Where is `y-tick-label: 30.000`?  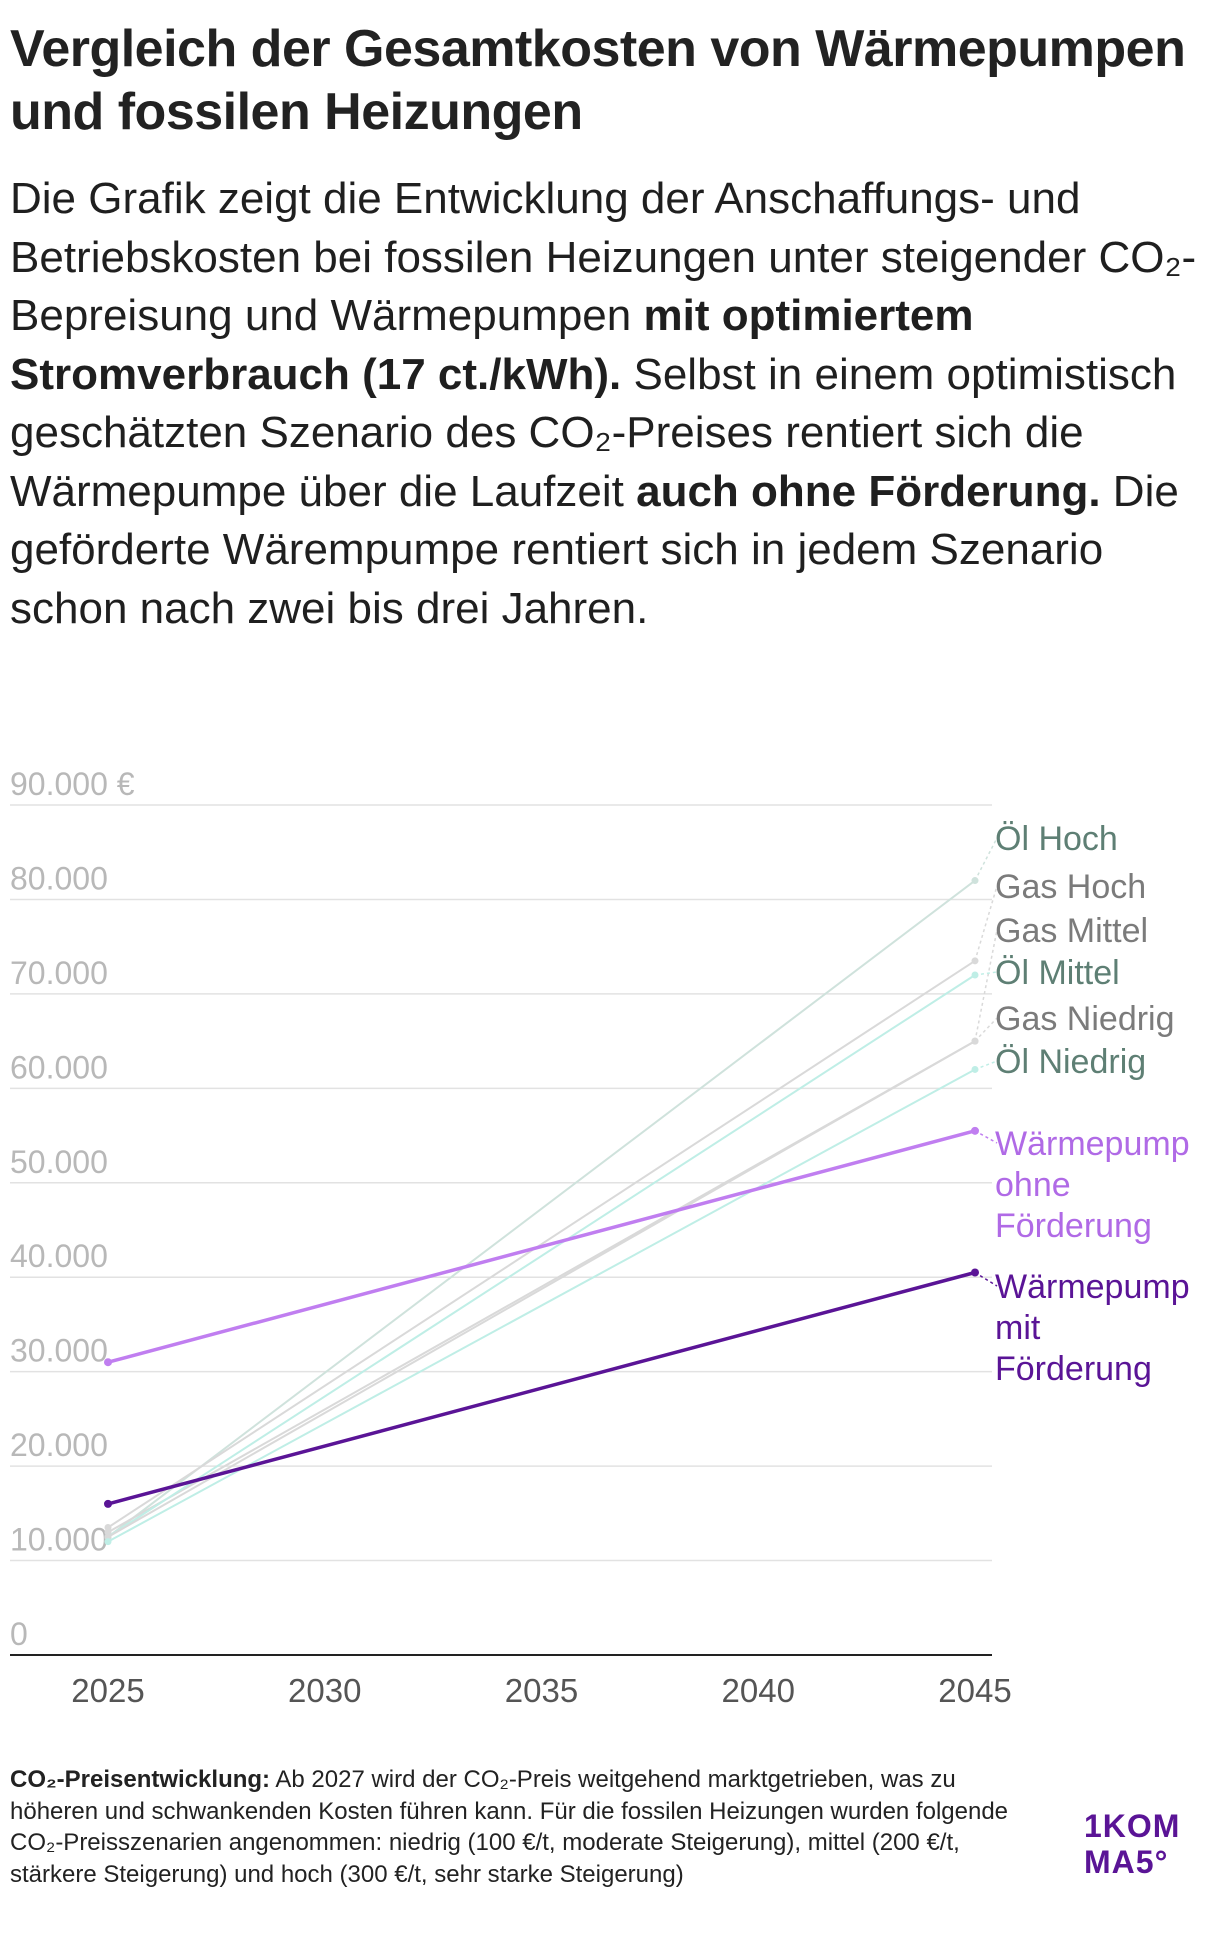 y-tick-label: 30.000 is located at coordinates (59, 1351).